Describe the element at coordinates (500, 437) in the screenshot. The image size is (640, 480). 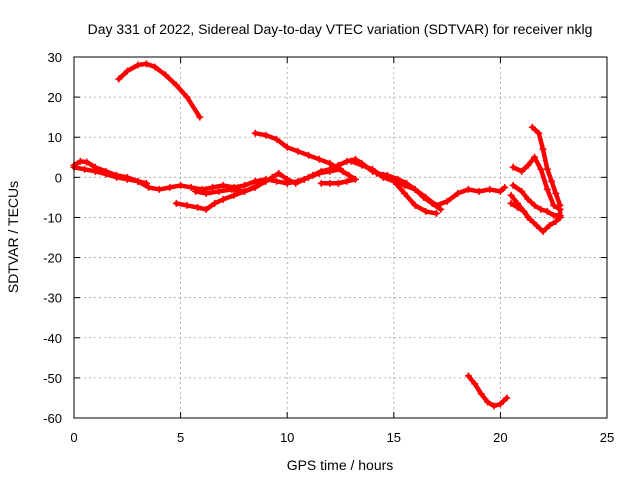
I see `x-tick-label: 20` at that location.